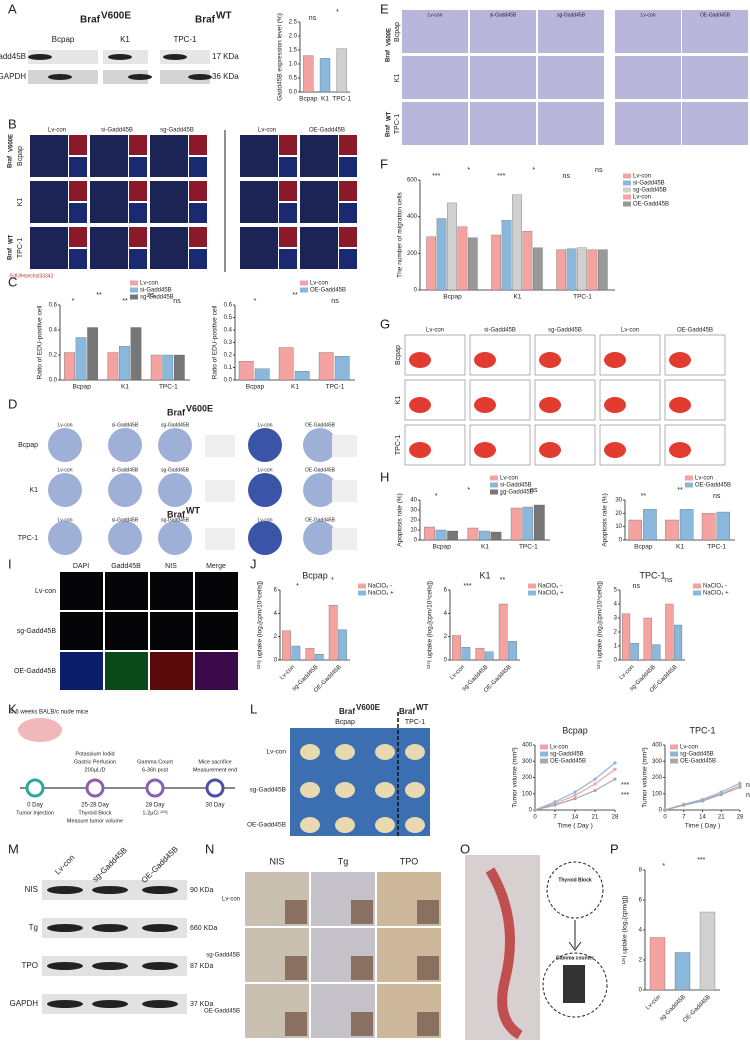 This screenshot has width=750, height=1043. Describe the element at coordinates (293, 37) in the screenshot. I see `y-tick-label: 2.0` at that location.